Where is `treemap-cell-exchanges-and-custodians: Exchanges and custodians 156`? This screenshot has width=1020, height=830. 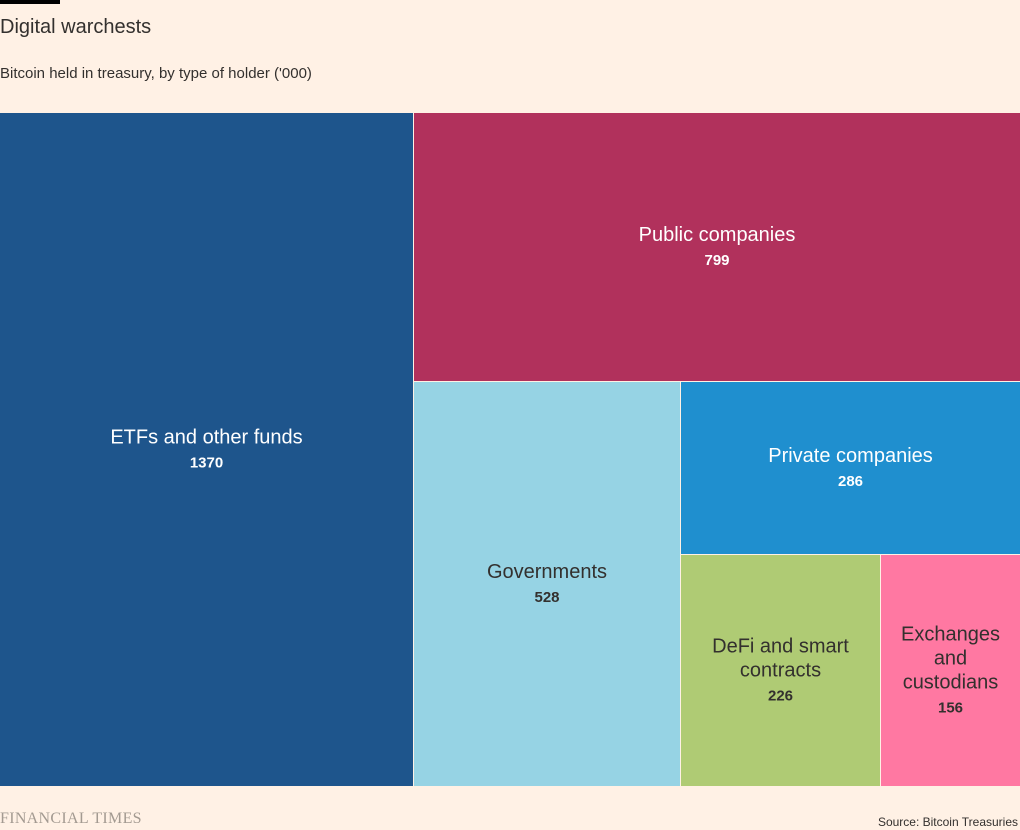
treemap-cell-exchanges-and-custodians: Exchanges and custodians 156 is located at coordinates (950, 670).